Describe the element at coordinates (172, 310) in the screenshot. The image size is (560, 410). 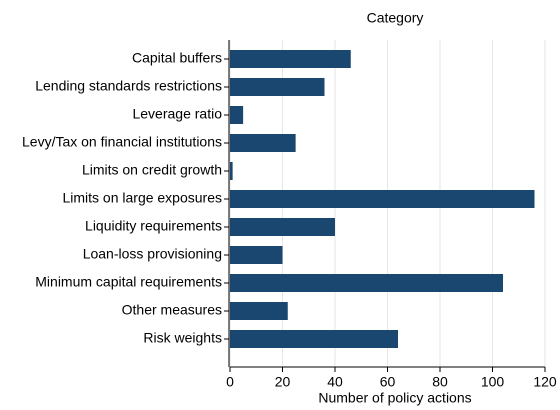
I see `y-tick-label: Other measures` at that location.